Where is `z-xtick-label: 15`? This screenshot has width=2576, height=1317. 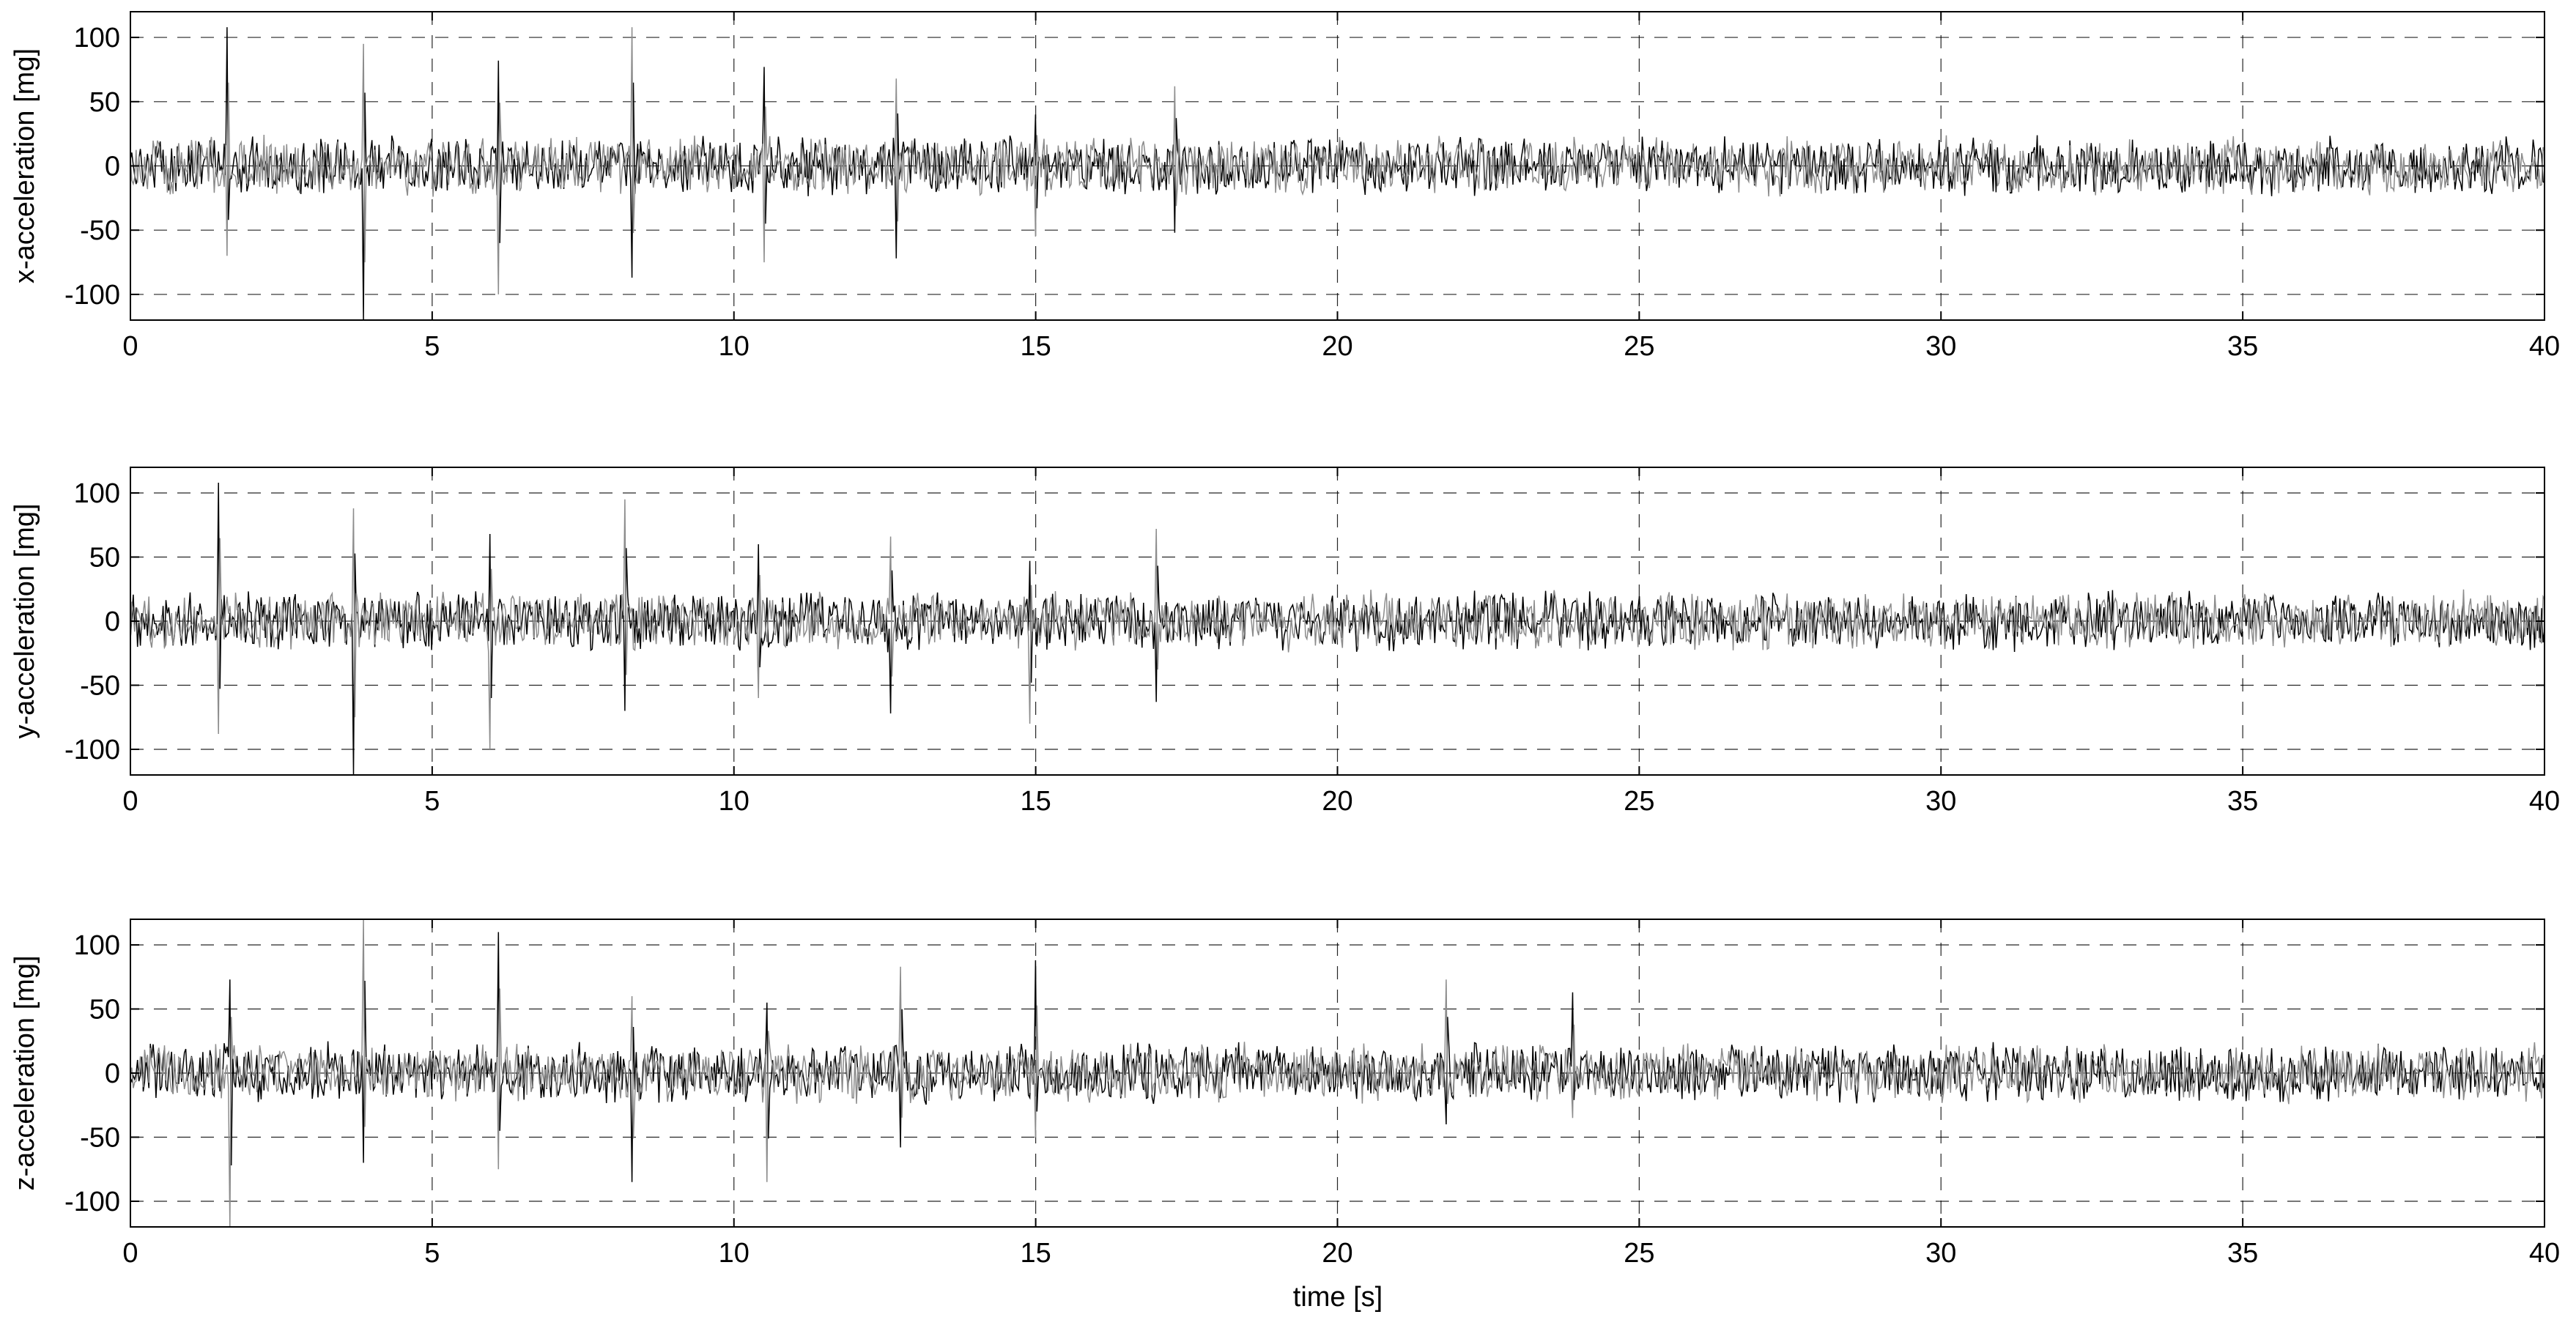
z-xtick-label: 15 is located at coordinates (1035, 1253).